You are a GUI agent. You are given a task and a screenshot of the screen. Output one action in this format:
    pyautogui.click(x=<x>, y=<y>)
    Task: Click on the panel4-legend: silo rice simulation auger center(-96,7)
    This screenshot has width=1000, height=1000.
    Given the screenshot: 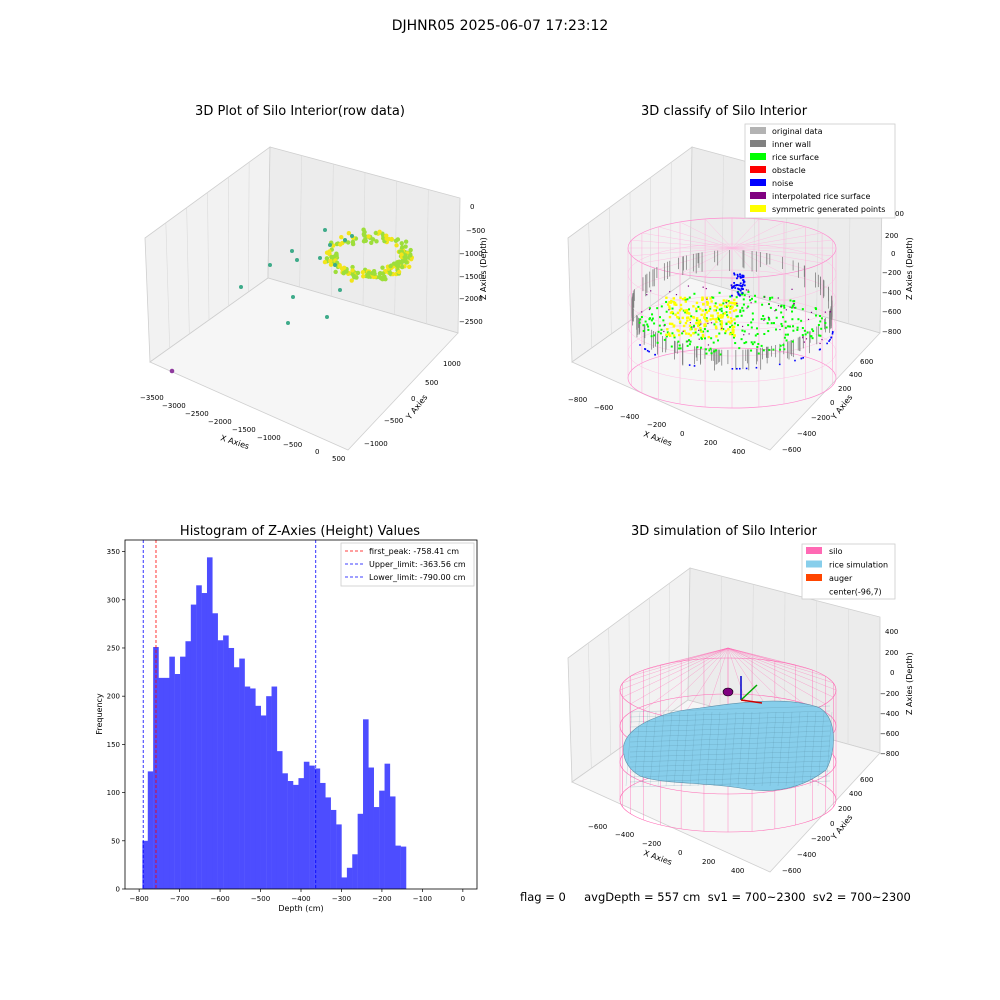 What is the action you would take?
    pyautogui.click(x=848, y=571)
    